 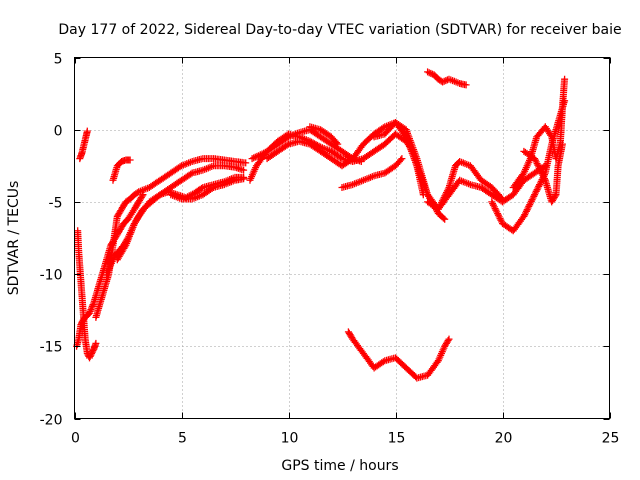 What do you see at coordinates (611, 439) in the screenshot?
I see `x-tick-label: 25` at bounding box center [611, 439].